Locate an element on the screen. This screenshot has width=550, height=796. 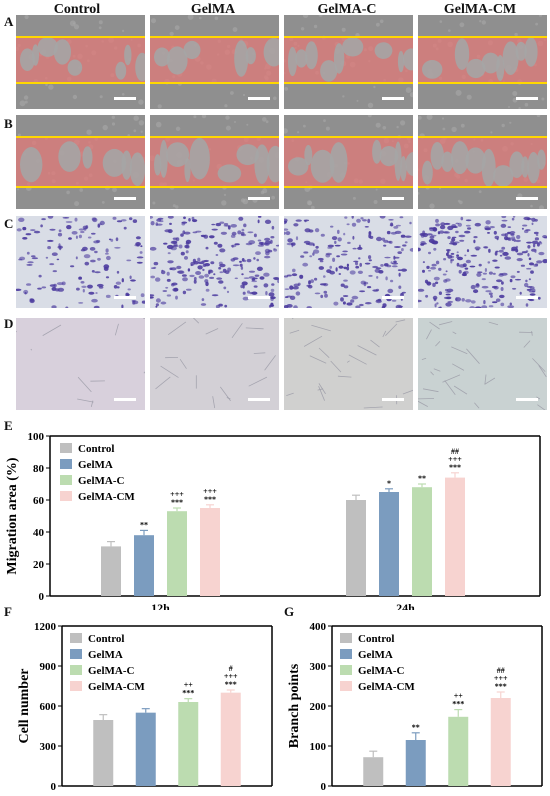
chart-e-legend-label-0: Control is located at coordinates (96, 449).